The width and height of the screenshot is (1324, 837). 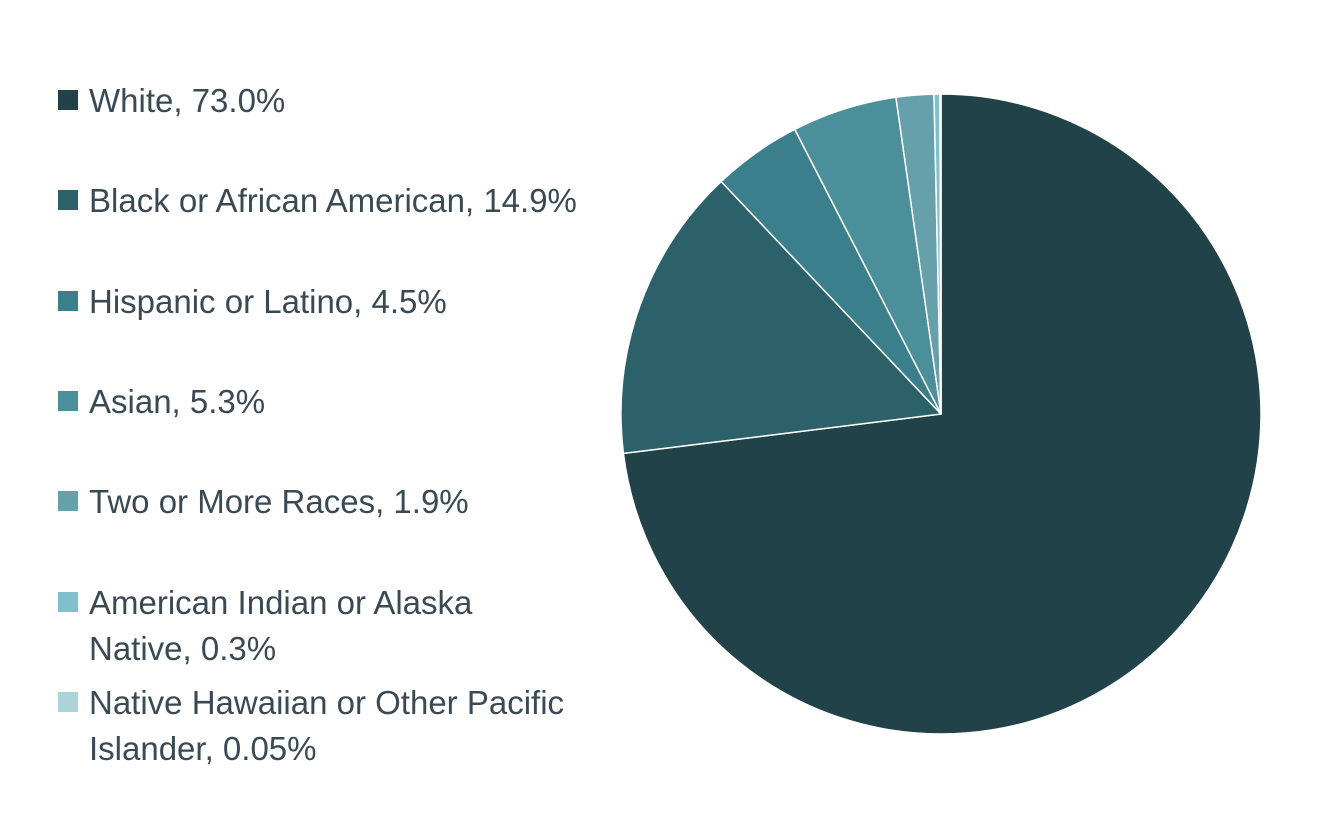 What do you see at coordinates (68, 602) in the screenshot?
I see `legend-swatch-american-indian-or-alaska-native` at bounding box center [68, 602].